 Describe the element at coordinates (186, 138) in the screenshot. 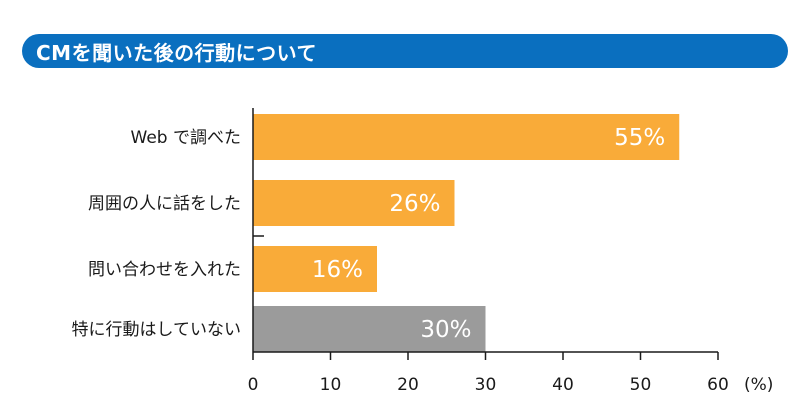

I see `category-label-1: Web で調べた` at that location.